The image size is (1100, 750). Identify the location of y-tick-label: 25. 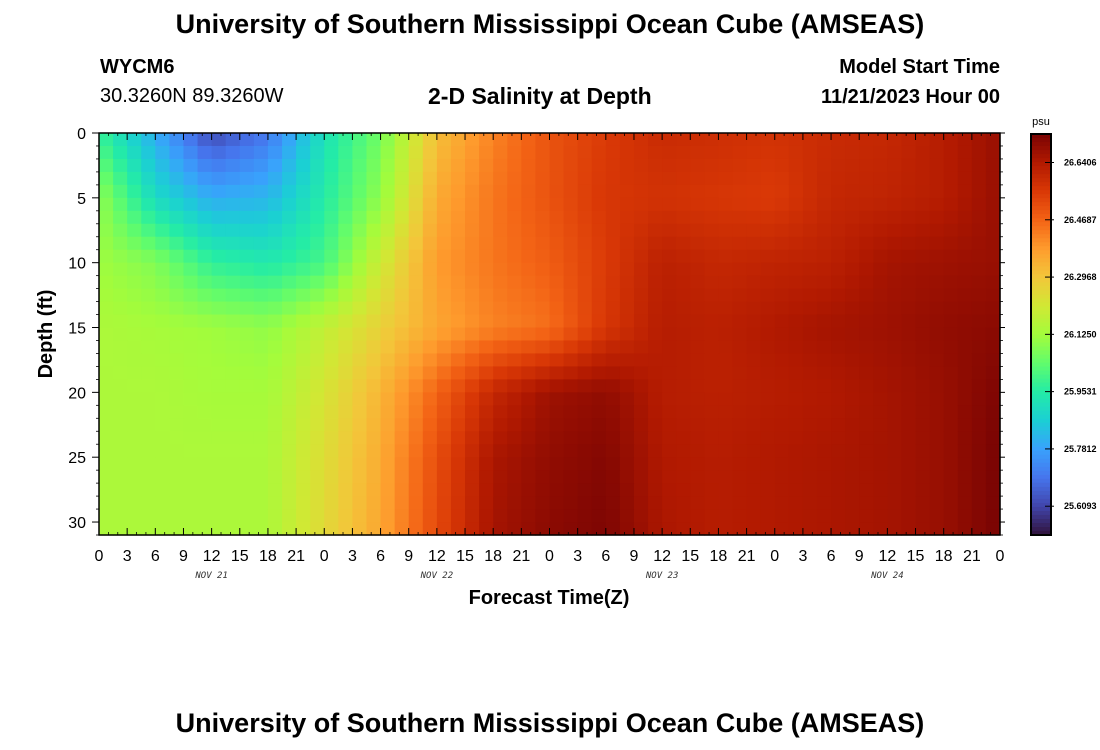
(77, 458).